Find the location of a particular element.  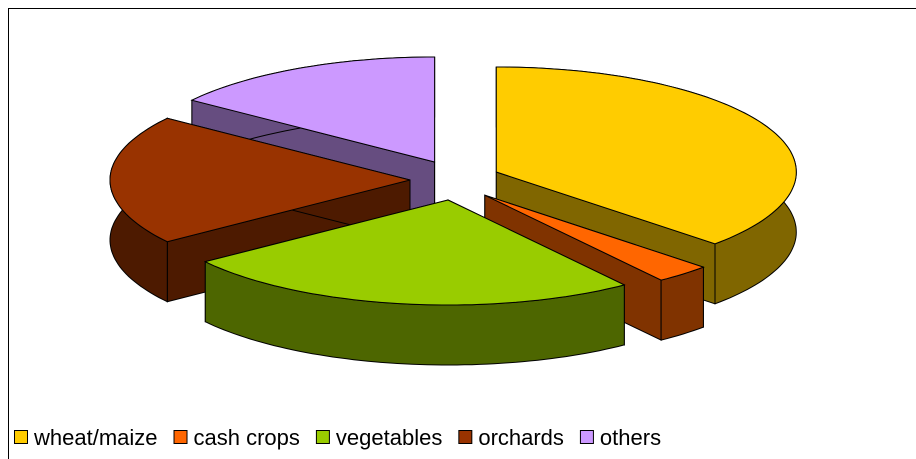

legend-label: cash crops is located at coordinates (247, 437).